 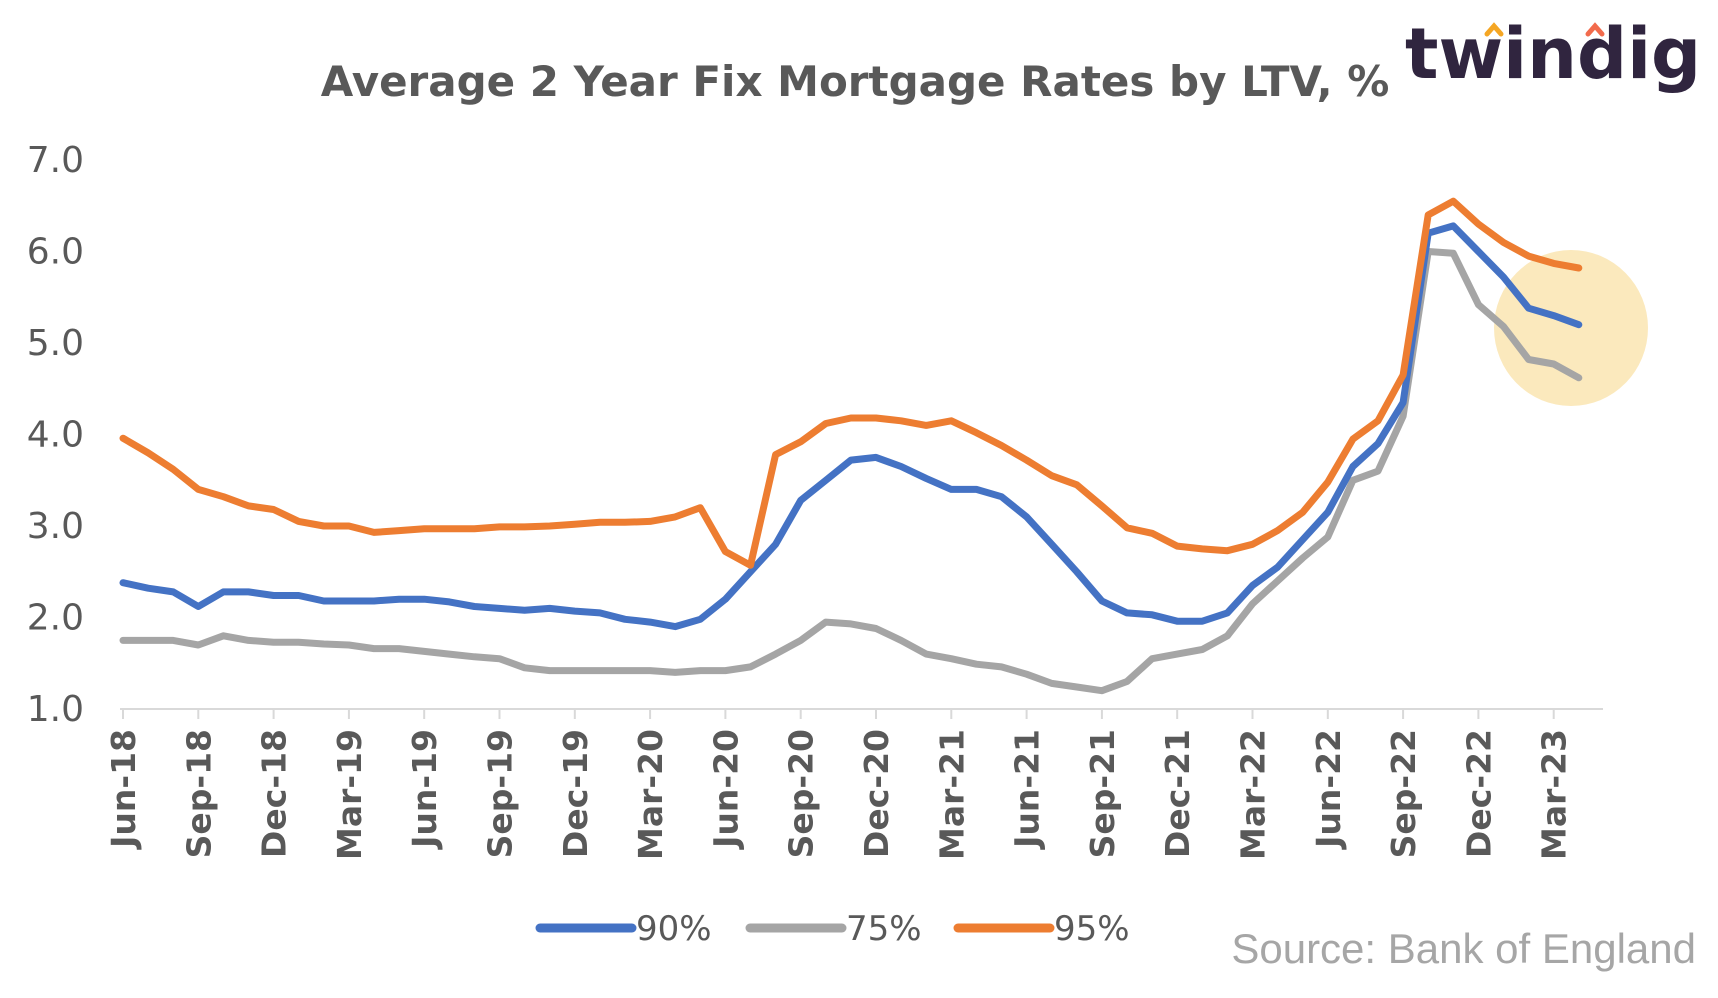 What do you see at coordinates (650, 794) in the screenshot?
I see `x-tick-label: Mar-20` at bounding box center [650, 794].